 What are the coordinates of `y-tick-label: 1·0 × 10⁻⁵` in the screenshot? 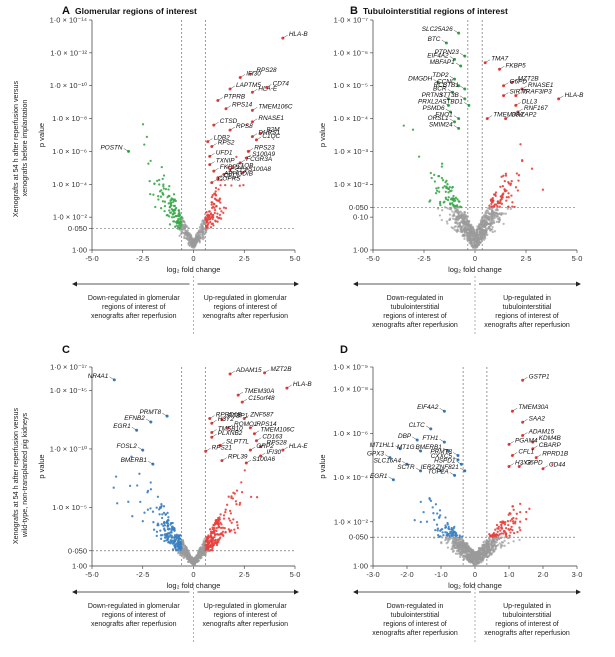 It's located at (69, 507).